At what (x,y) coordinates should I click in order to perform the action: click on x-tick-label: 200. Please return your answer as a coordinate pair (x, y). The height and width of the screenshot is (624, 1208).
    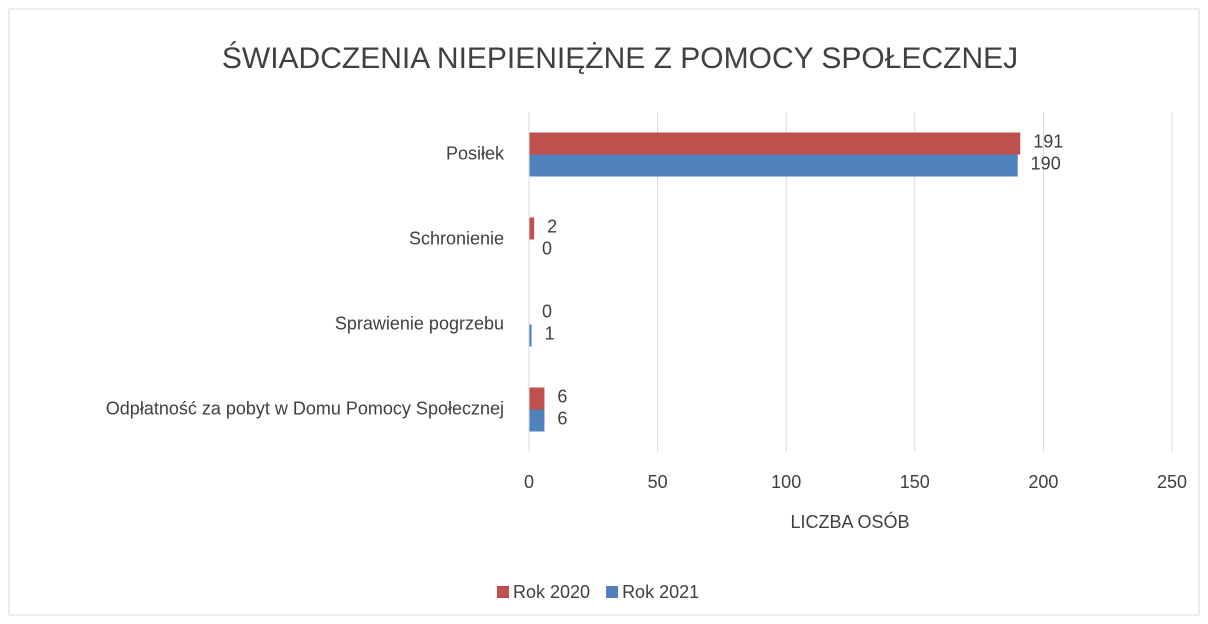
    Looking at the image, I should click on (1043, 482).